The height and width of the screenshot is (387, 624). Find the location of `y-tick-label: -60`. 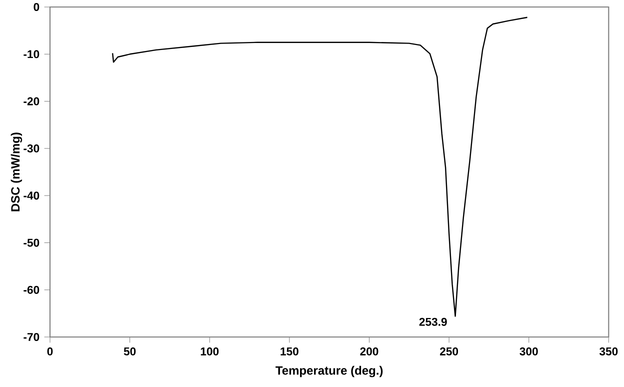

y-tick-label: -60 is located at coordinates (32, 290).